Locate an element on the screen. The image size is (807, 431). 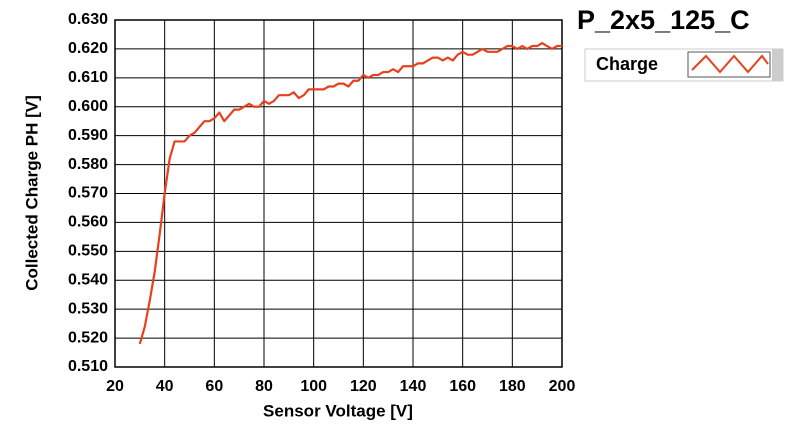
y-tick-label: 0.570 is located at coordinates (88, 193).